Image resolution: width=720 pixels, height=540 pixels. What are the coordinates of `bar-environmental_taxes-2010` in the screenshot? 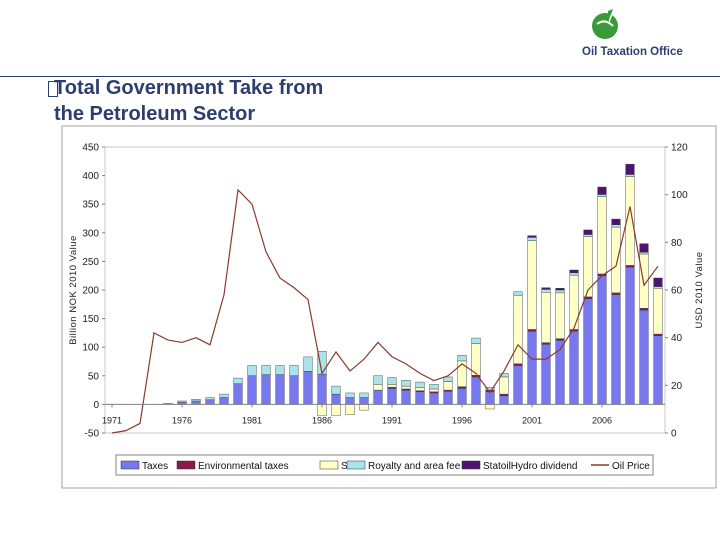 It's located at (658, 334).